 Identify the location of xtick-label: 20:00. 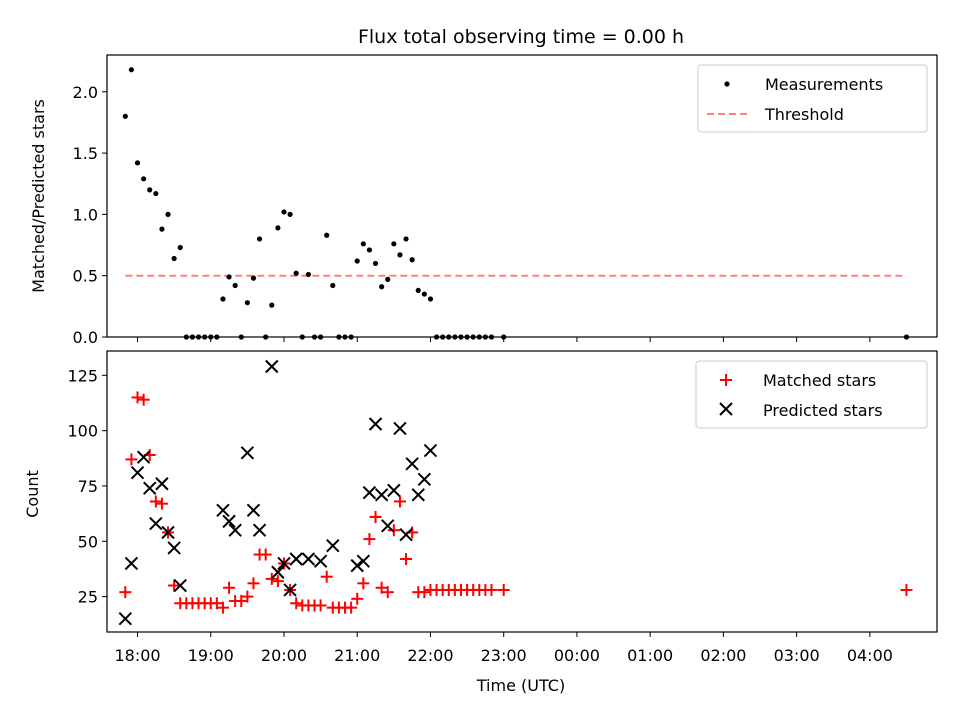
(284, 655).